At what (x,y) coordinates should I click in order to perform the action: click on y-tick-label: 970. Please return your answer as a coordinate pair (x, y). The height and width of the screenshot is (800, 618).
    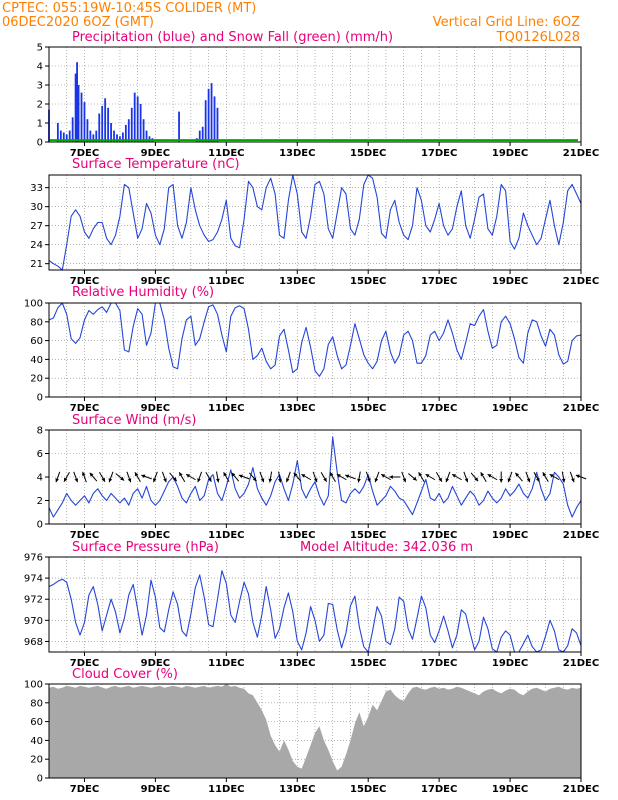
    Looking at the image, I should click on (33, 621).